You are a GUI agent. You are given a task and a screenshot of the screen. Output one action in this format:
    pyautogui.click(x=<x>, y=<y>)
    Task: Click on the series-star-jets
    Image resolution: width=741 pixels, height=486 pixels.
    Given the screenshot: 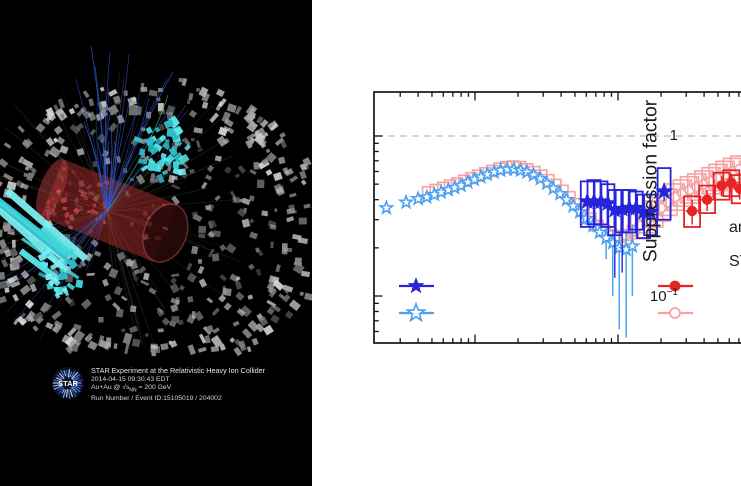 What is the action you would take?
    pyautogui.click(x=626, y=222)
    